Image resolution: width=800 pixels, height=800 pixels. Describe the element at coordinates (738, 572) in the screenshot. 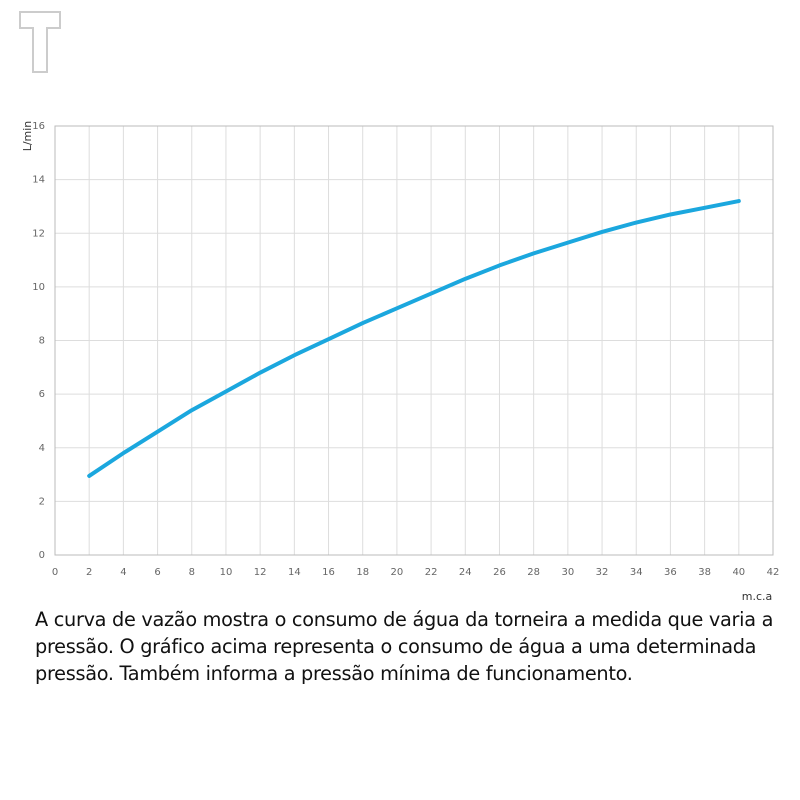

I see `x-tick-label: 40` at that location.